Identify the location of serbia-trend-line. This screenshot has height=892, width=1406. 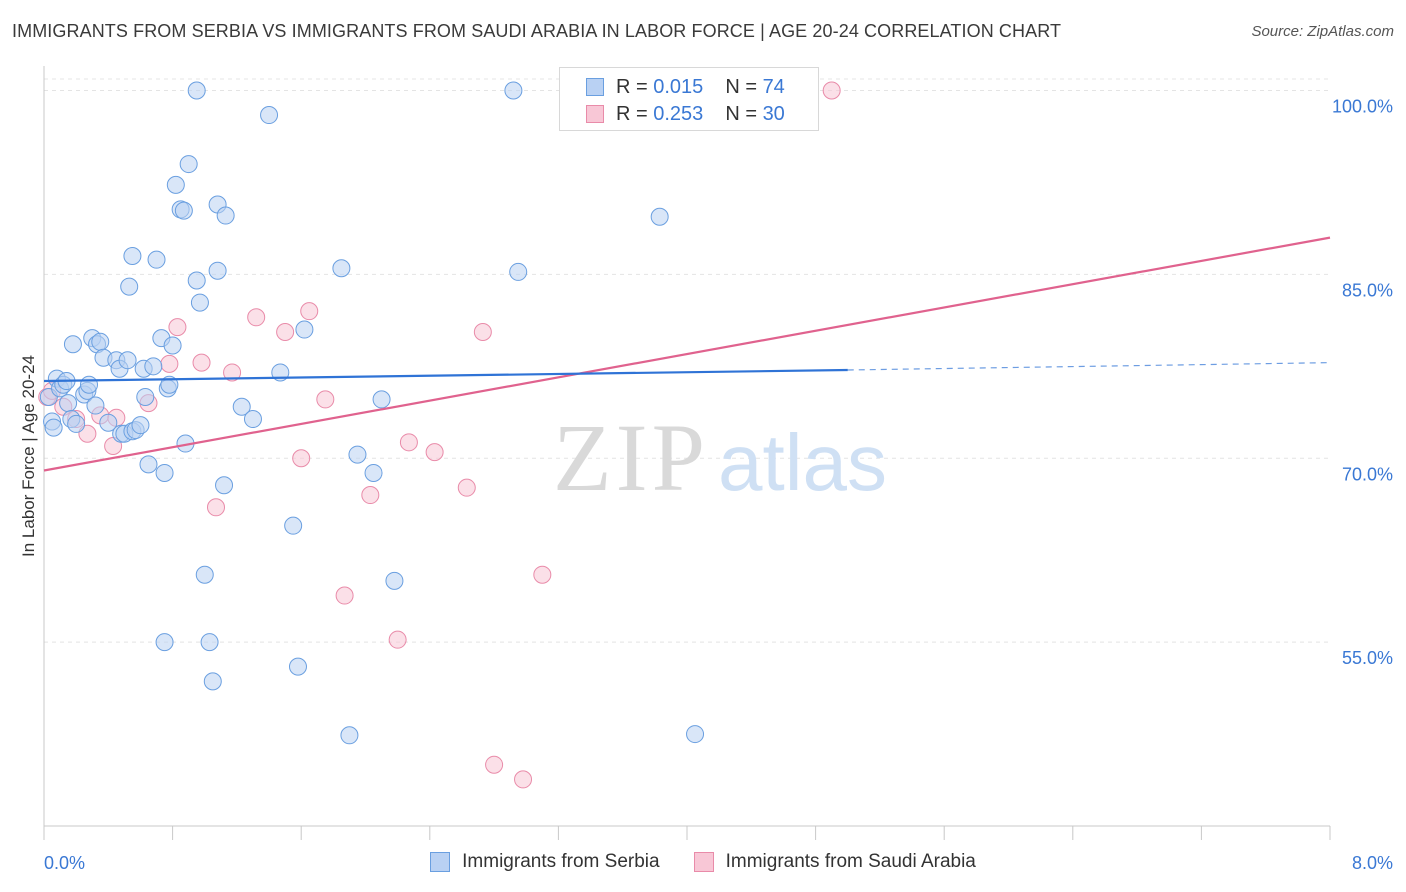
(445, 375).